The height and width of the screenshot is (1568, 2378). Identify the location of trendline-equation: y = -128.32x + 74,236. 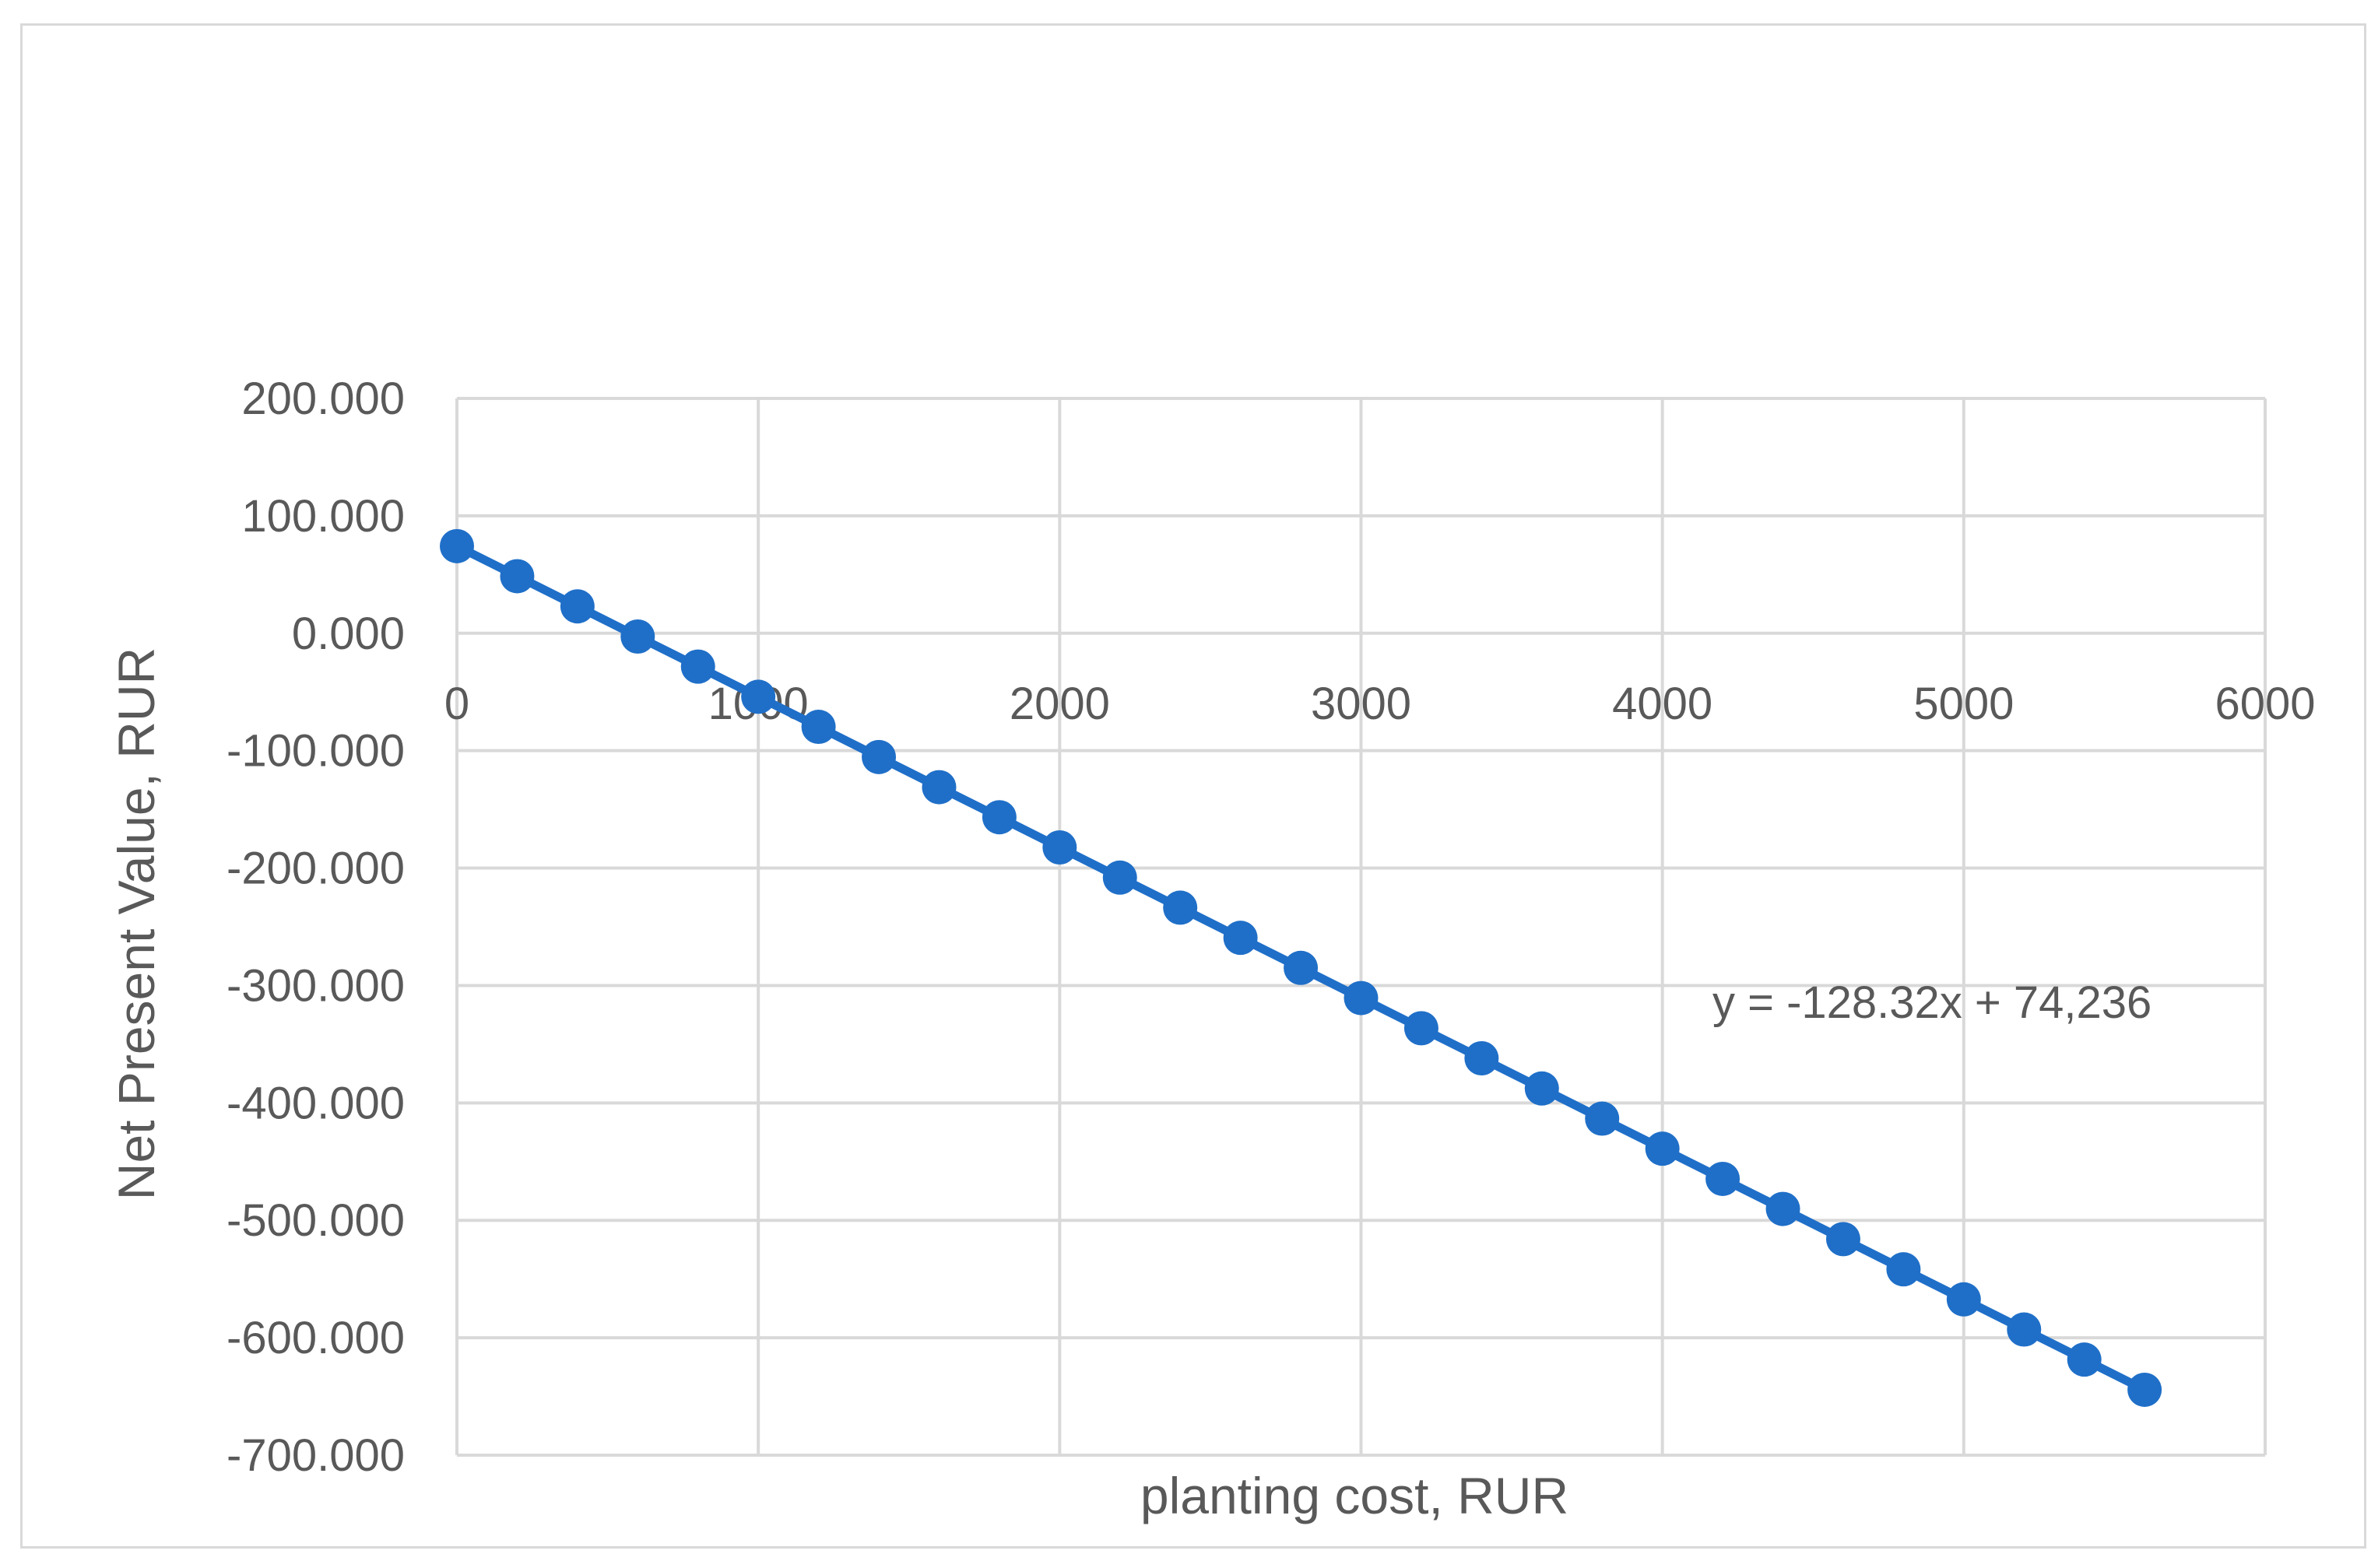
(1931, 1002).